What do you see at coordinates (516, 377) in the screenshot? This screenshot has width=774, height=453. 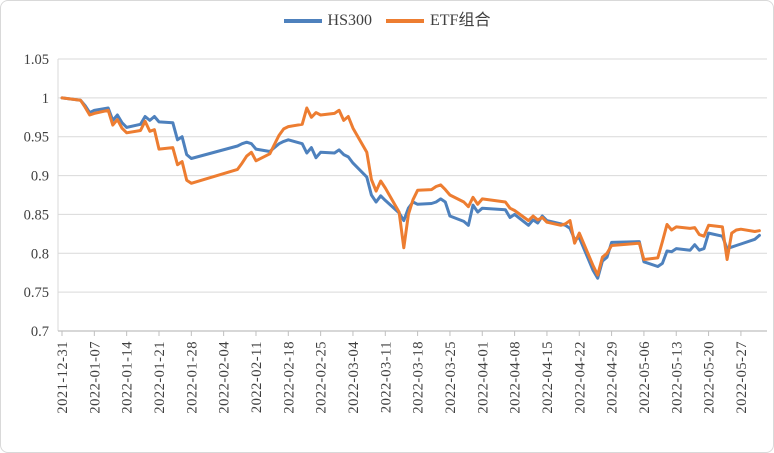 I see `x-axis-tick-label: 2022-04-08` at bounding box center [516, 377].